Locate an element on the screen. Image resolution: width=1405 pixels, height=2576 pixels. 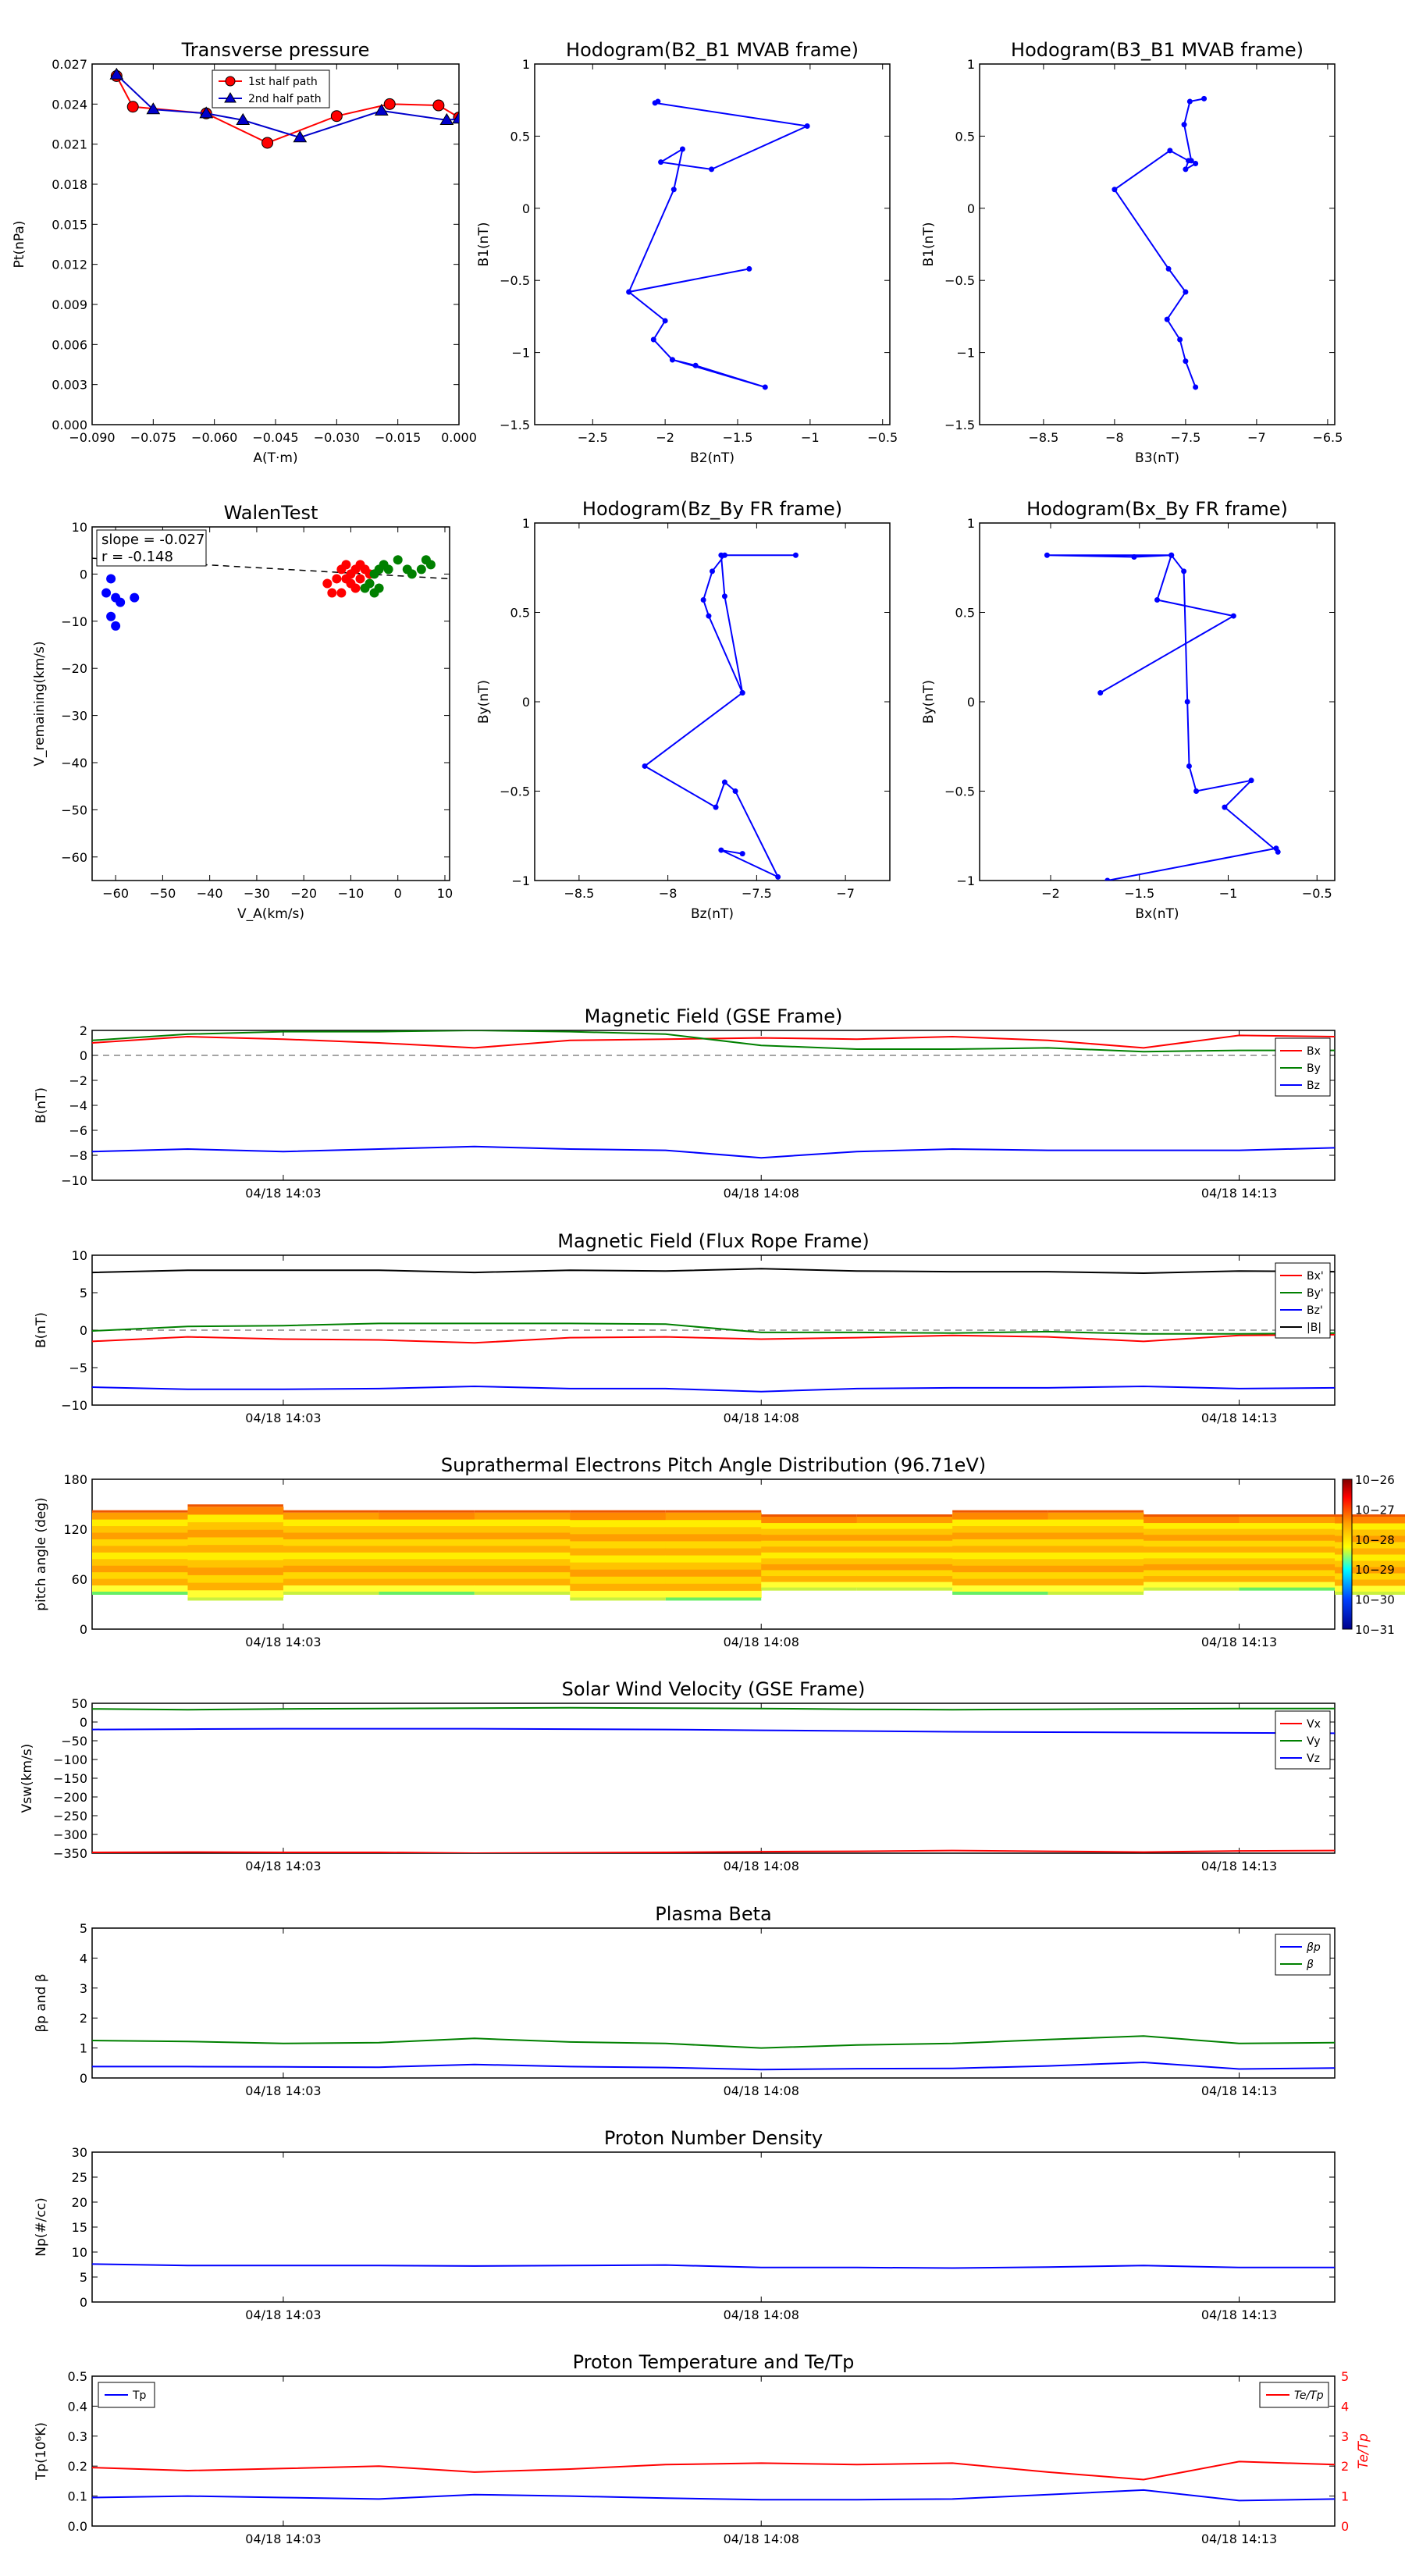
series-line-Vz is located at coordinates (714, 1731).